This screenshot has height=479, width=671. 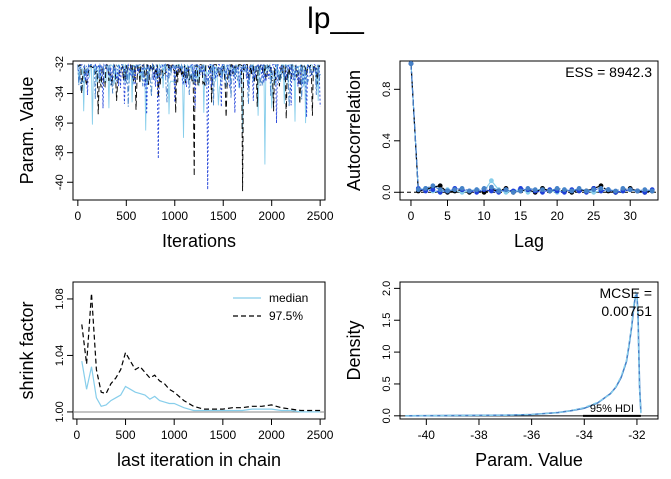 I want to click on x-axis-label: Param. Value, so click(x=529, y=460).